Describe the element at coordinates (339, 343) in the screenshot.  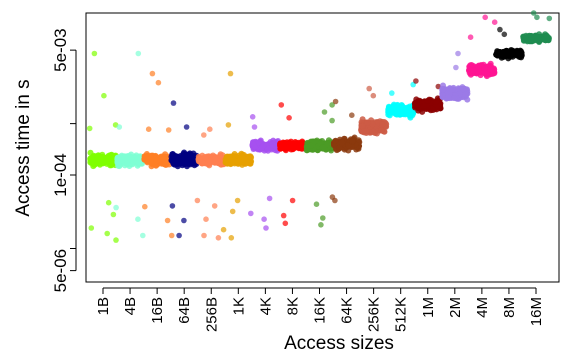
I see `x-axis-label: Access sizes` at that location.